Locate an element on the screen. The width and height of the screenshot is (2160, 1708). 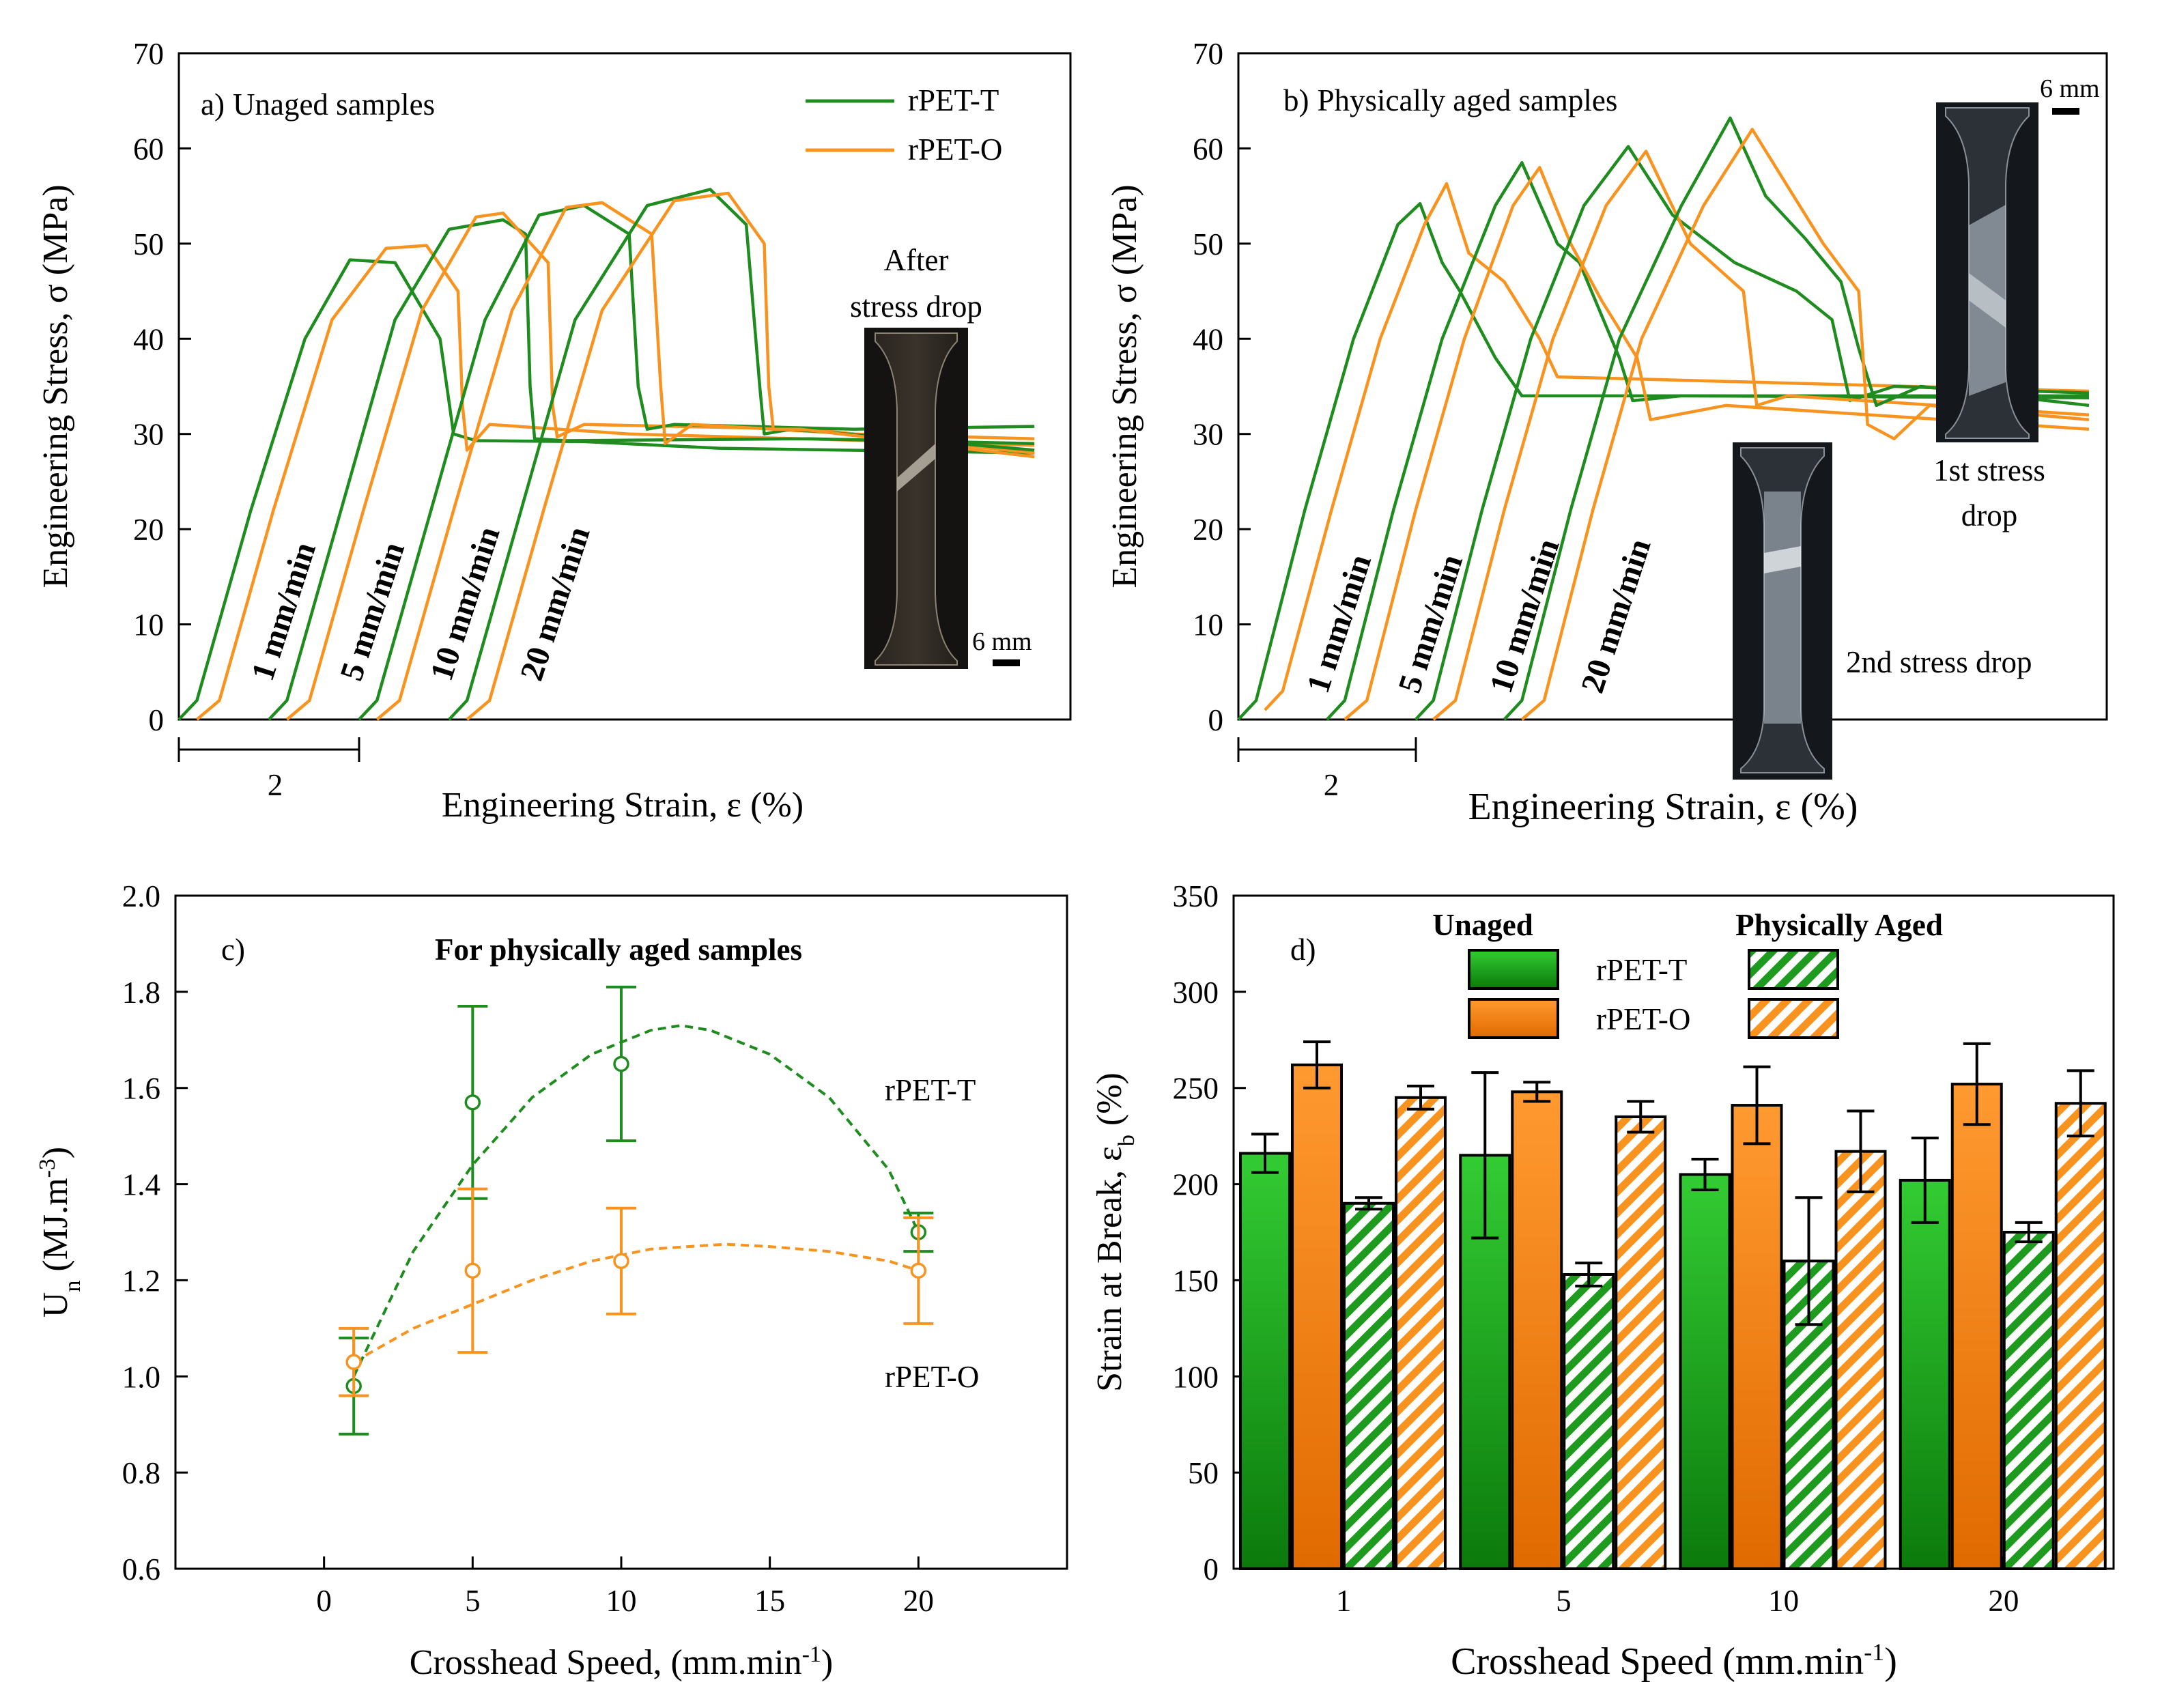
curve-b-rpet-o-5-mm-min is located at coordinates (1717, 443).